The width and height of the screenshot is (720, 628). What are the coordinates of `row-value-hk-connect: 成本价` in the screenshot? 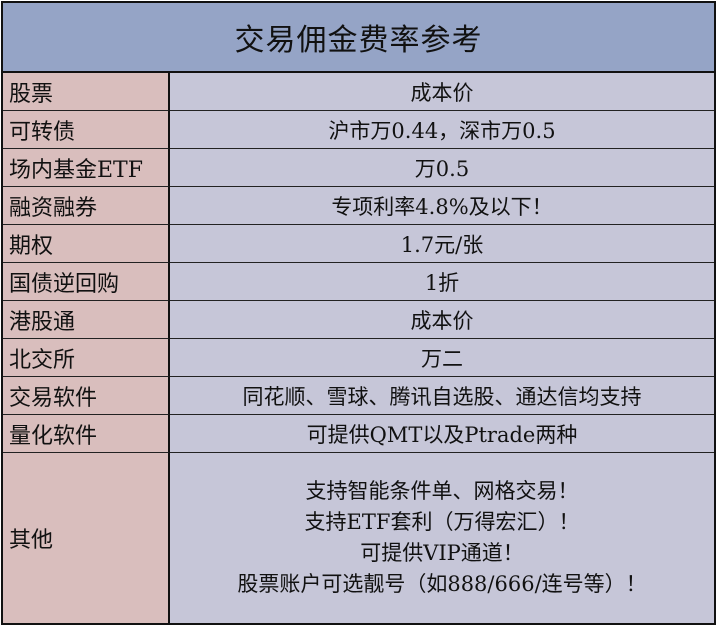 It's located at (442, 320).